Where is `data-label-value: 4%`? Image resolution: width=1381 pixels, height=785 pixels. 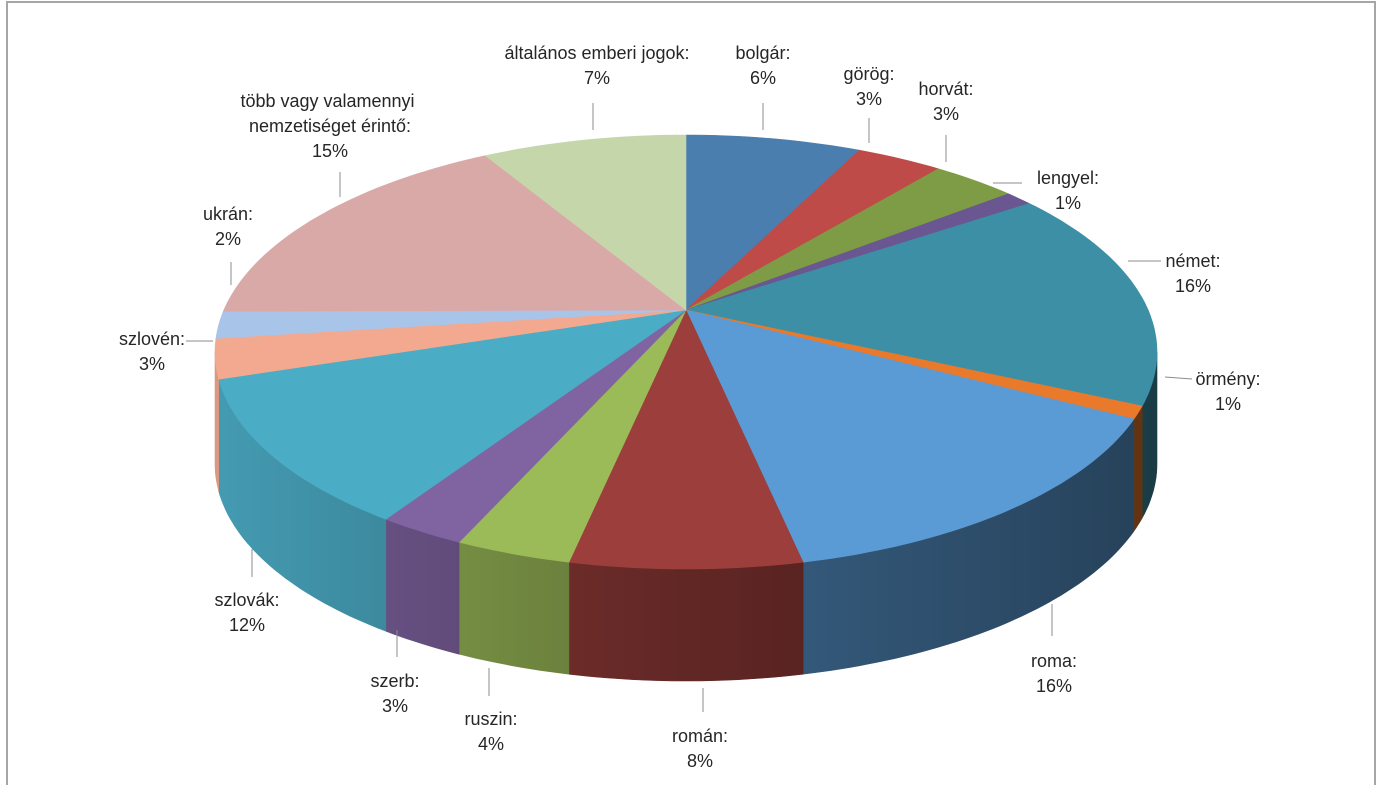
data-label-value: 4% is located at coordinates (491, 744).